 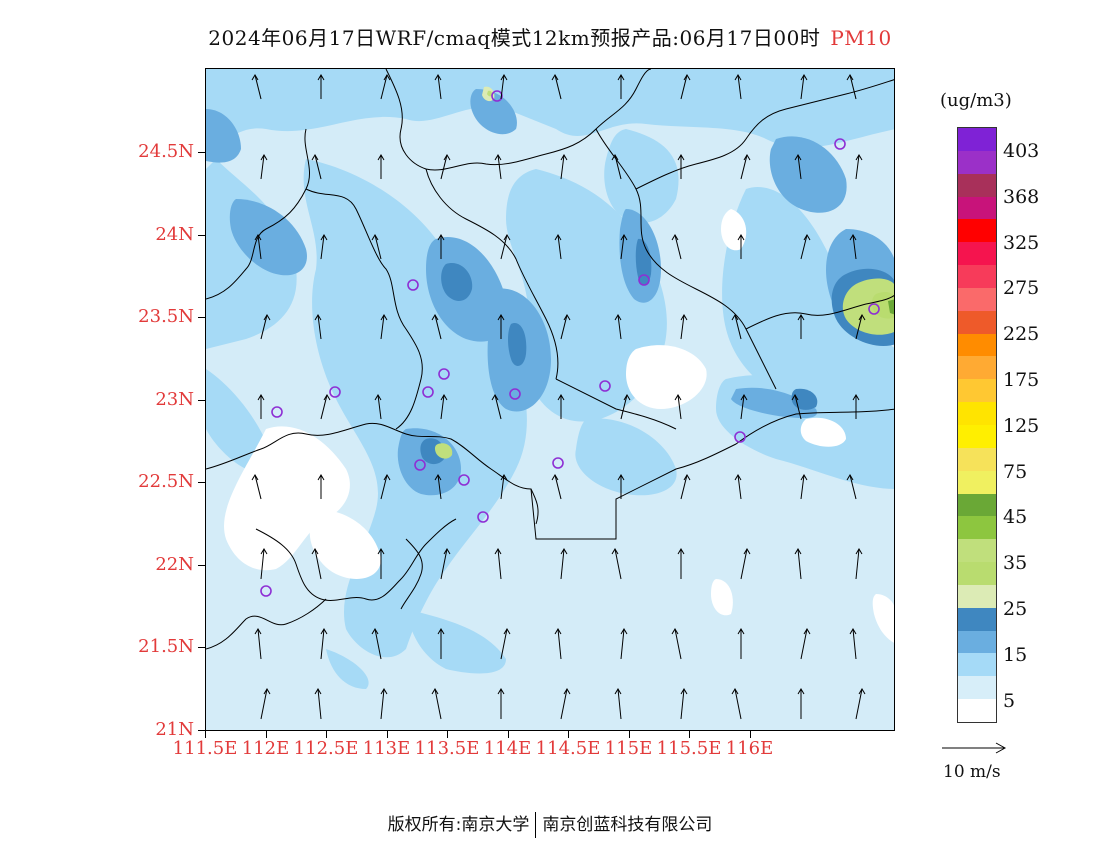 I want to click on latitude-label: 24N, so click(x=174, y=234).